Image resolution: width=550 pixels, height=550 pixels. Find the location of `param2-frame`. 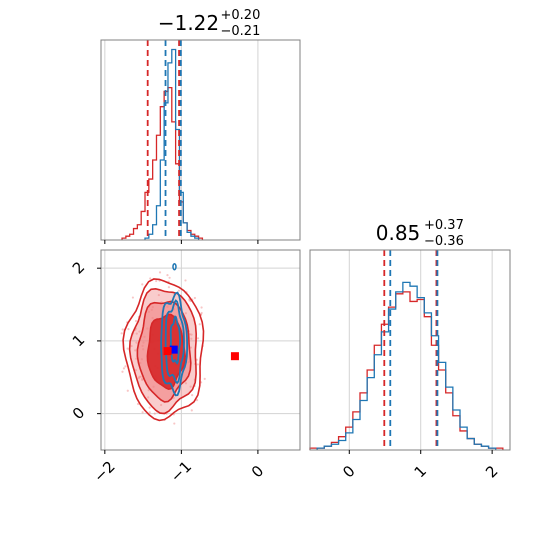

param2-frame is located at coordinates (410, 350).